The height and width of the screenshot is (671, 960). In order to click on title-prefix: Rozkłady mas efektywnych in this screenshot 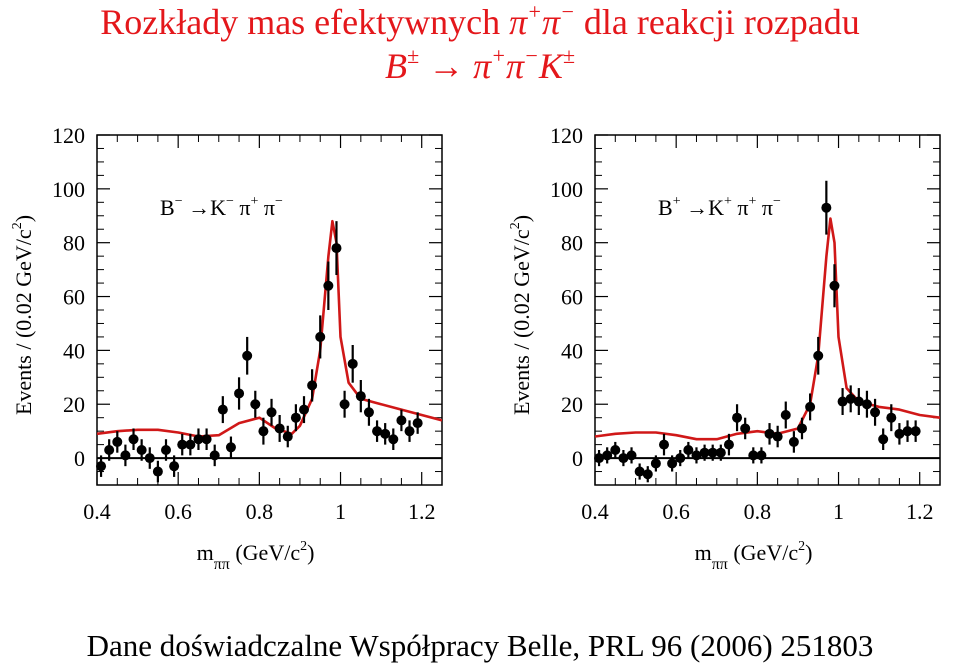, I will do `click(305, 22)`.